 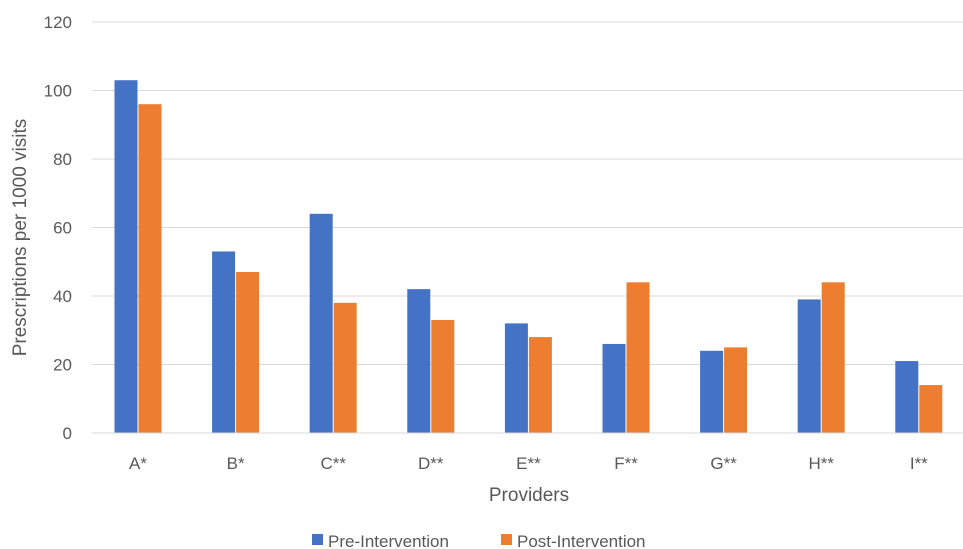 I want to click on y-tick-label: 120, so click(x=58, y=22).